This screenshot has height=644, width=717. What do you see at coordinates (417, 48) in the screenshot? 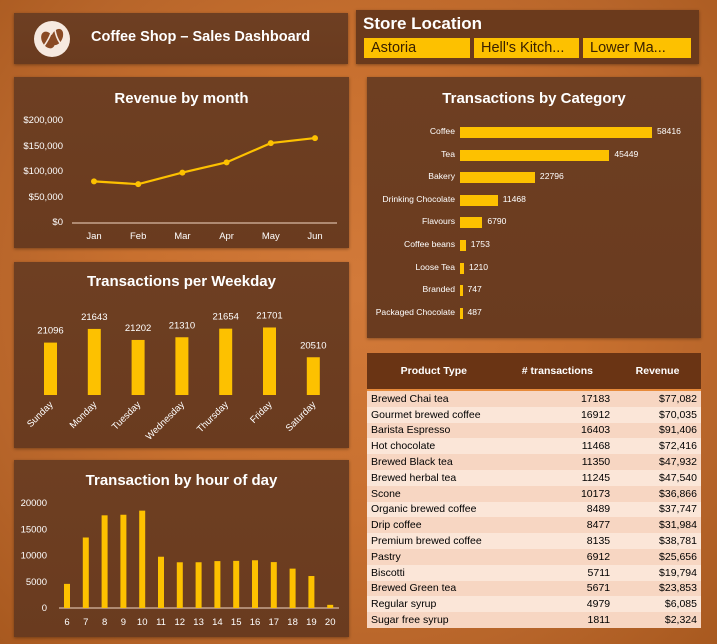
I see `slicer-option-astoria: Astoria` at bounding box center [417, 48].